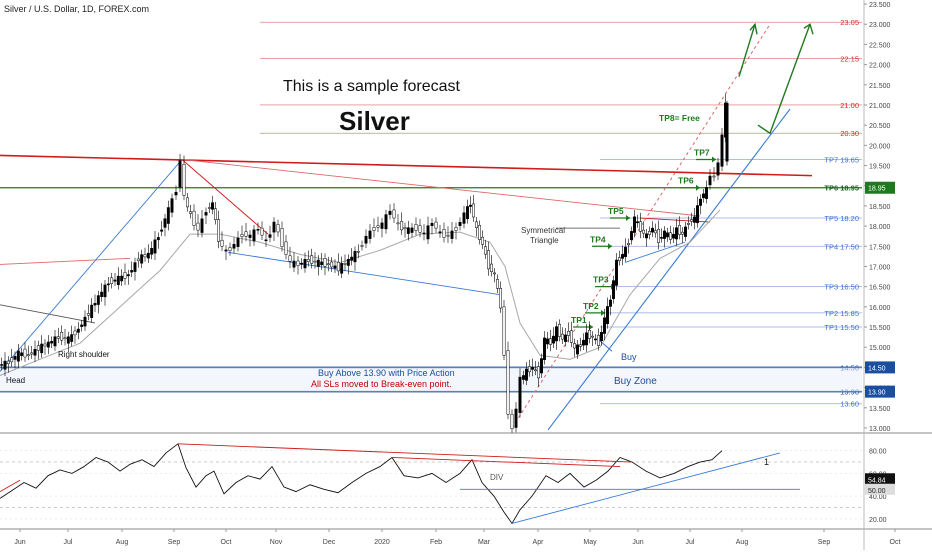 The image size is (932, 555). What do you see at coordinates (877, 491) in the screenshot?
I see `rsi-mid-tag-text: 50.00` at bounding box center [877, 491].